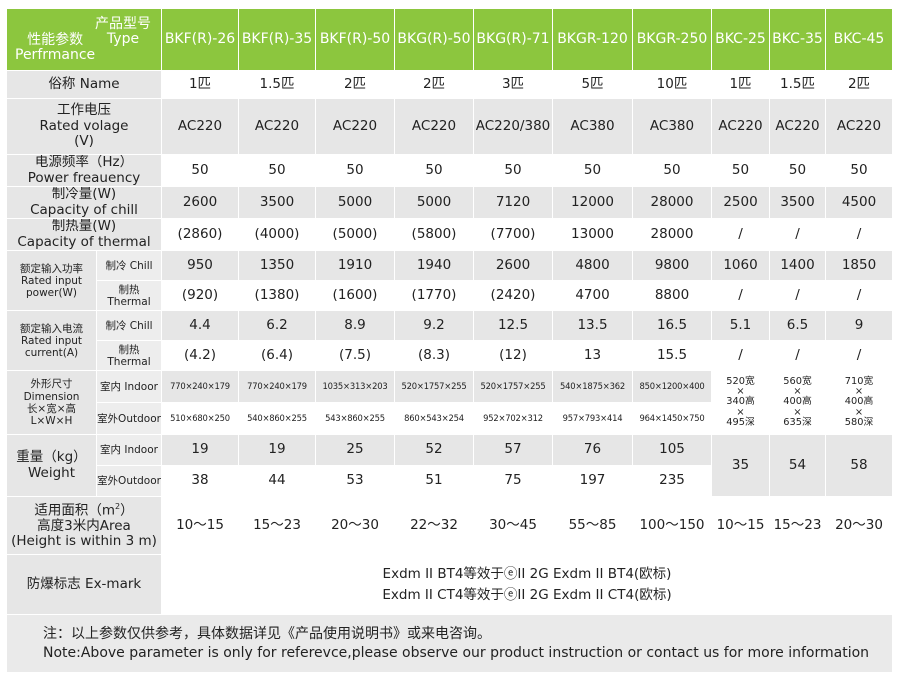 This screenshot has height=700, width=900. I want to click on table-cell: 1850, so click(859, 266).